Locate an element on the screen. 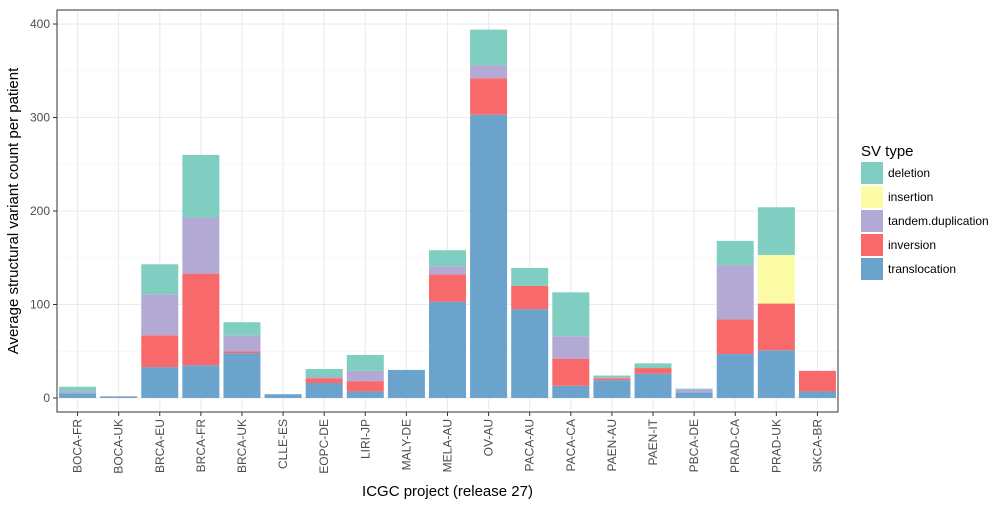 Image resolution: width=1000 pixels, height=507 pixels. legend-label: translocation is located at coordinates (922, 269).